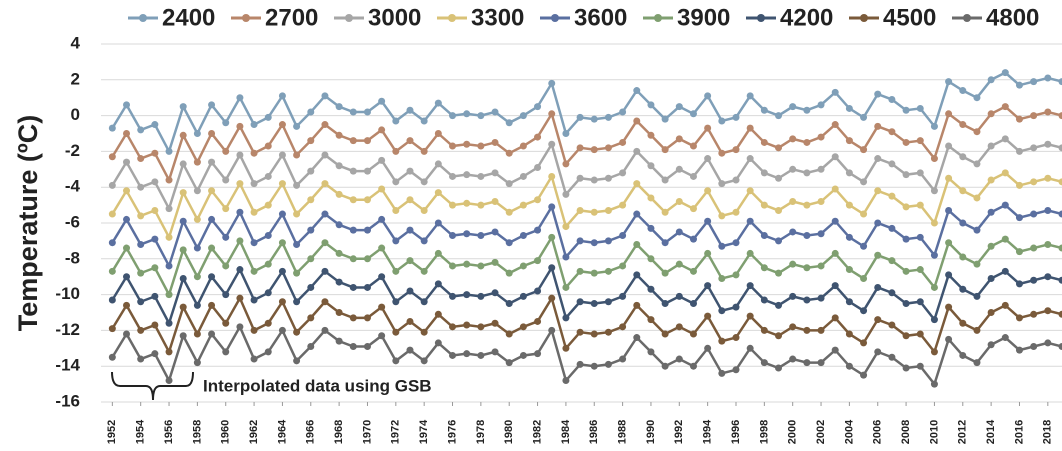  I want to click on x-tick-label: 2000, so click(793, 432).